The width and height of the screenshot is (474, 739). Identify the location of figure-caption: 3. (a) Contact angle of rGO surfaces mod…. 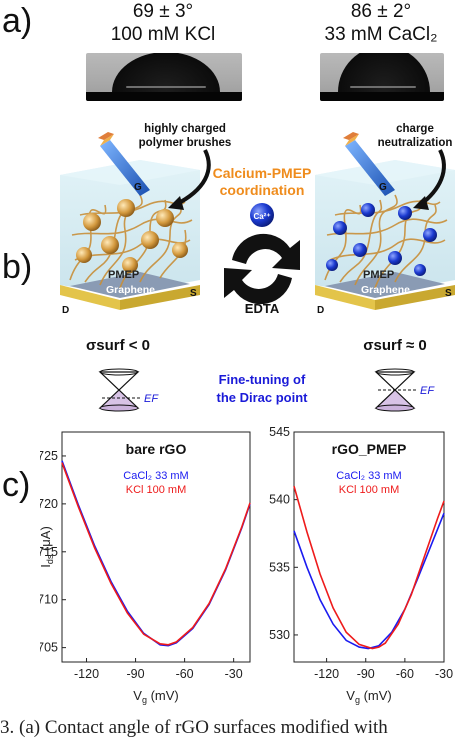
(194, 727).